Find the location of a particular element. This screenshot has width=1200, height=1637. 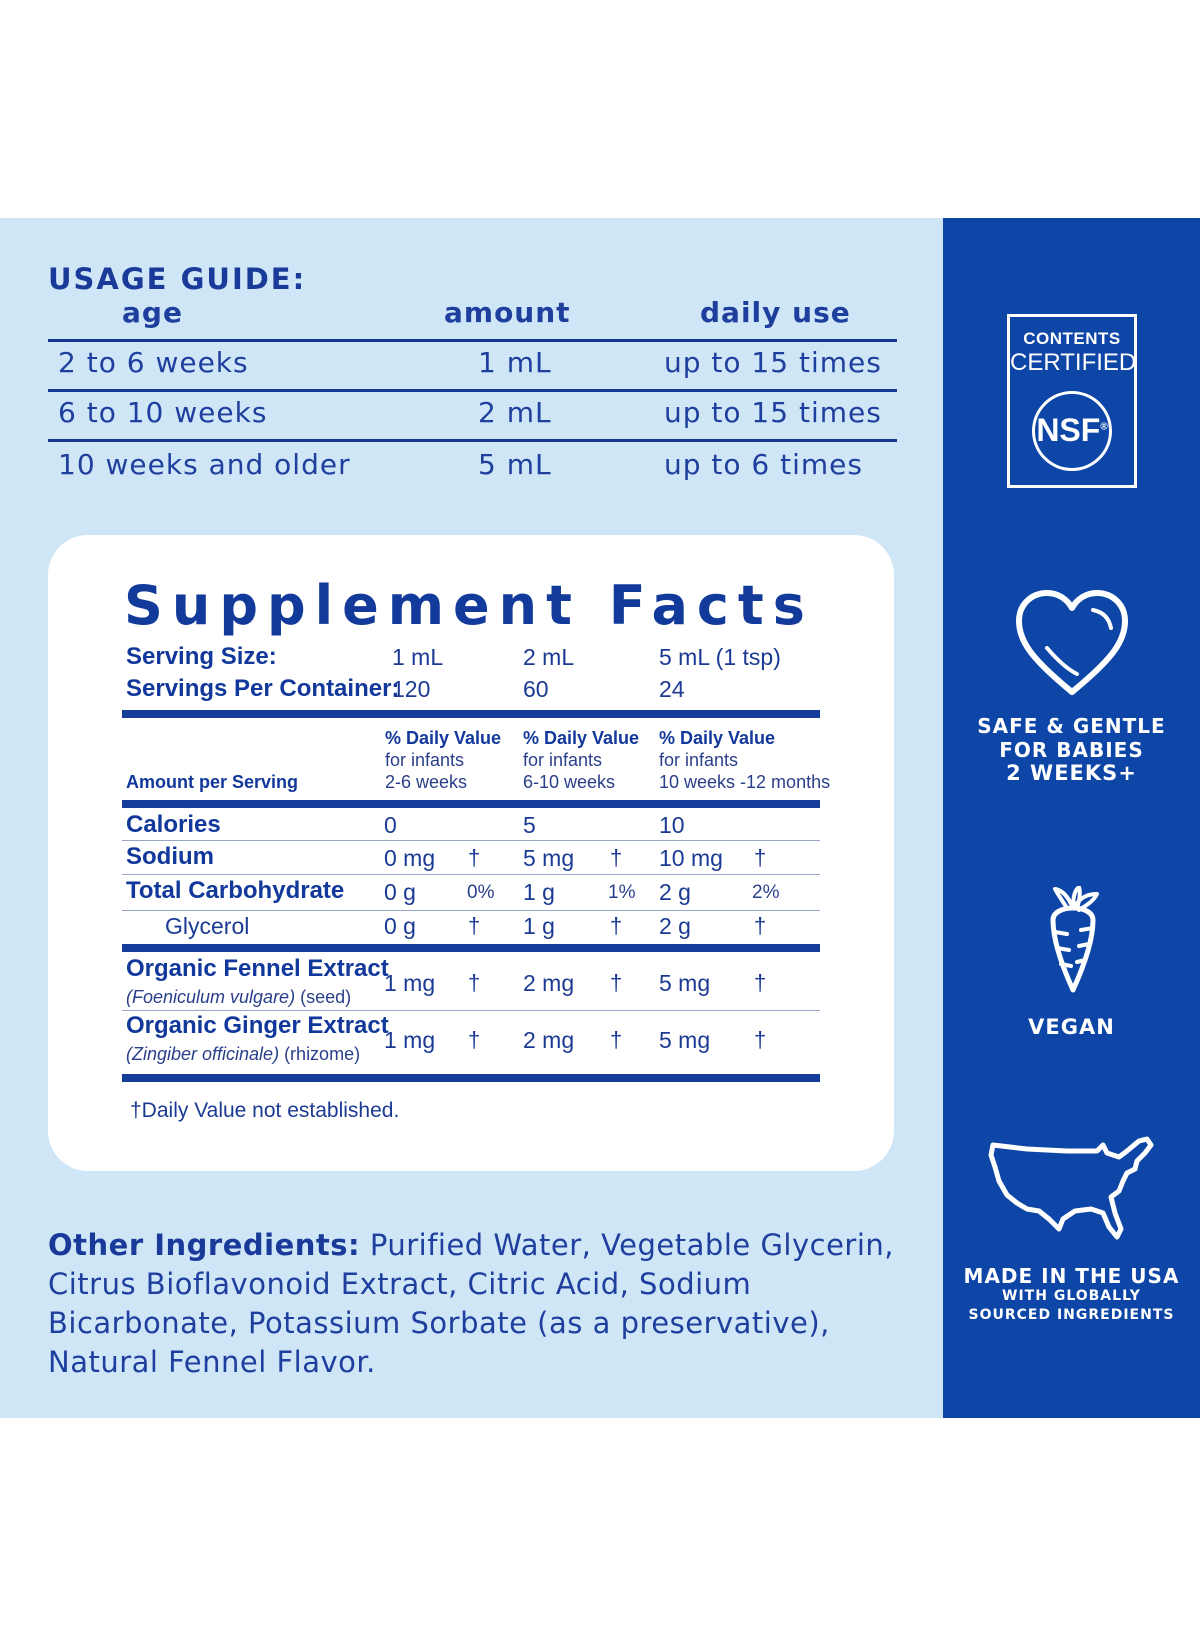

calories-value: 10 is located at coordinates (672, 825).